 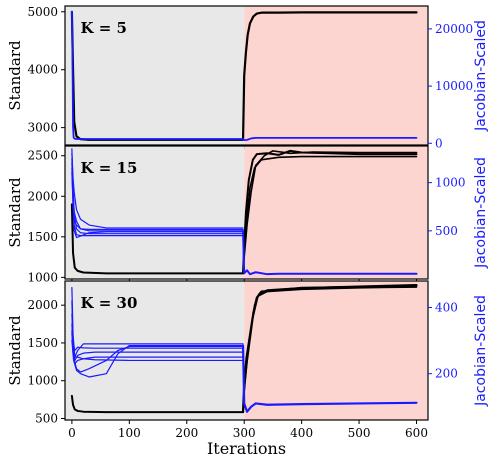 What do you see at coordinates (301, 433) in the screenshot?
I see `x-tick-label: 400` at bounding box center [301, 433].